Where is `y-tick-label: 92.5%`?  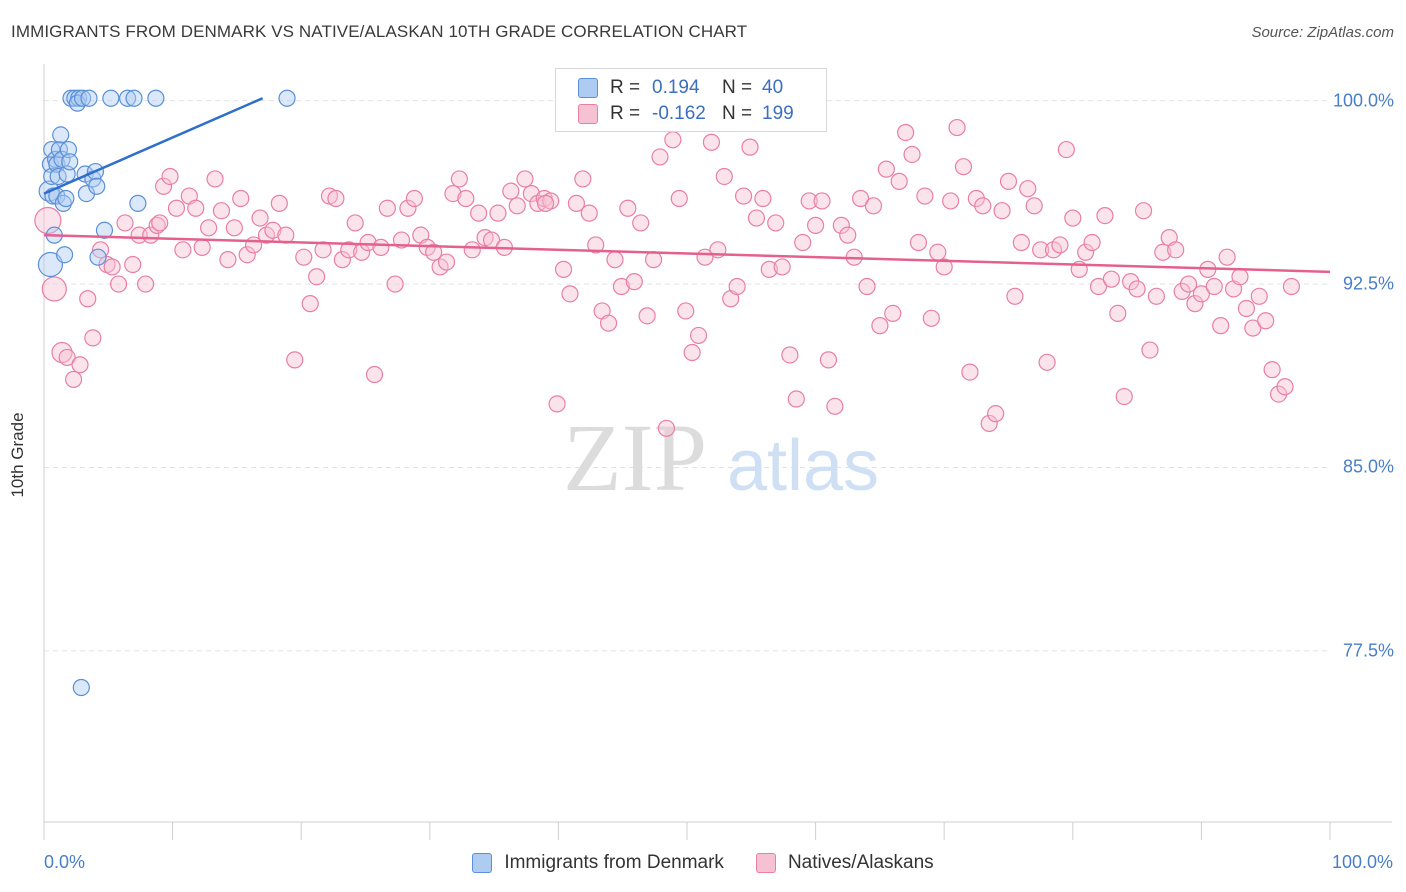
y-tick-label: 92.5% is located at coordinates (1368, 283).